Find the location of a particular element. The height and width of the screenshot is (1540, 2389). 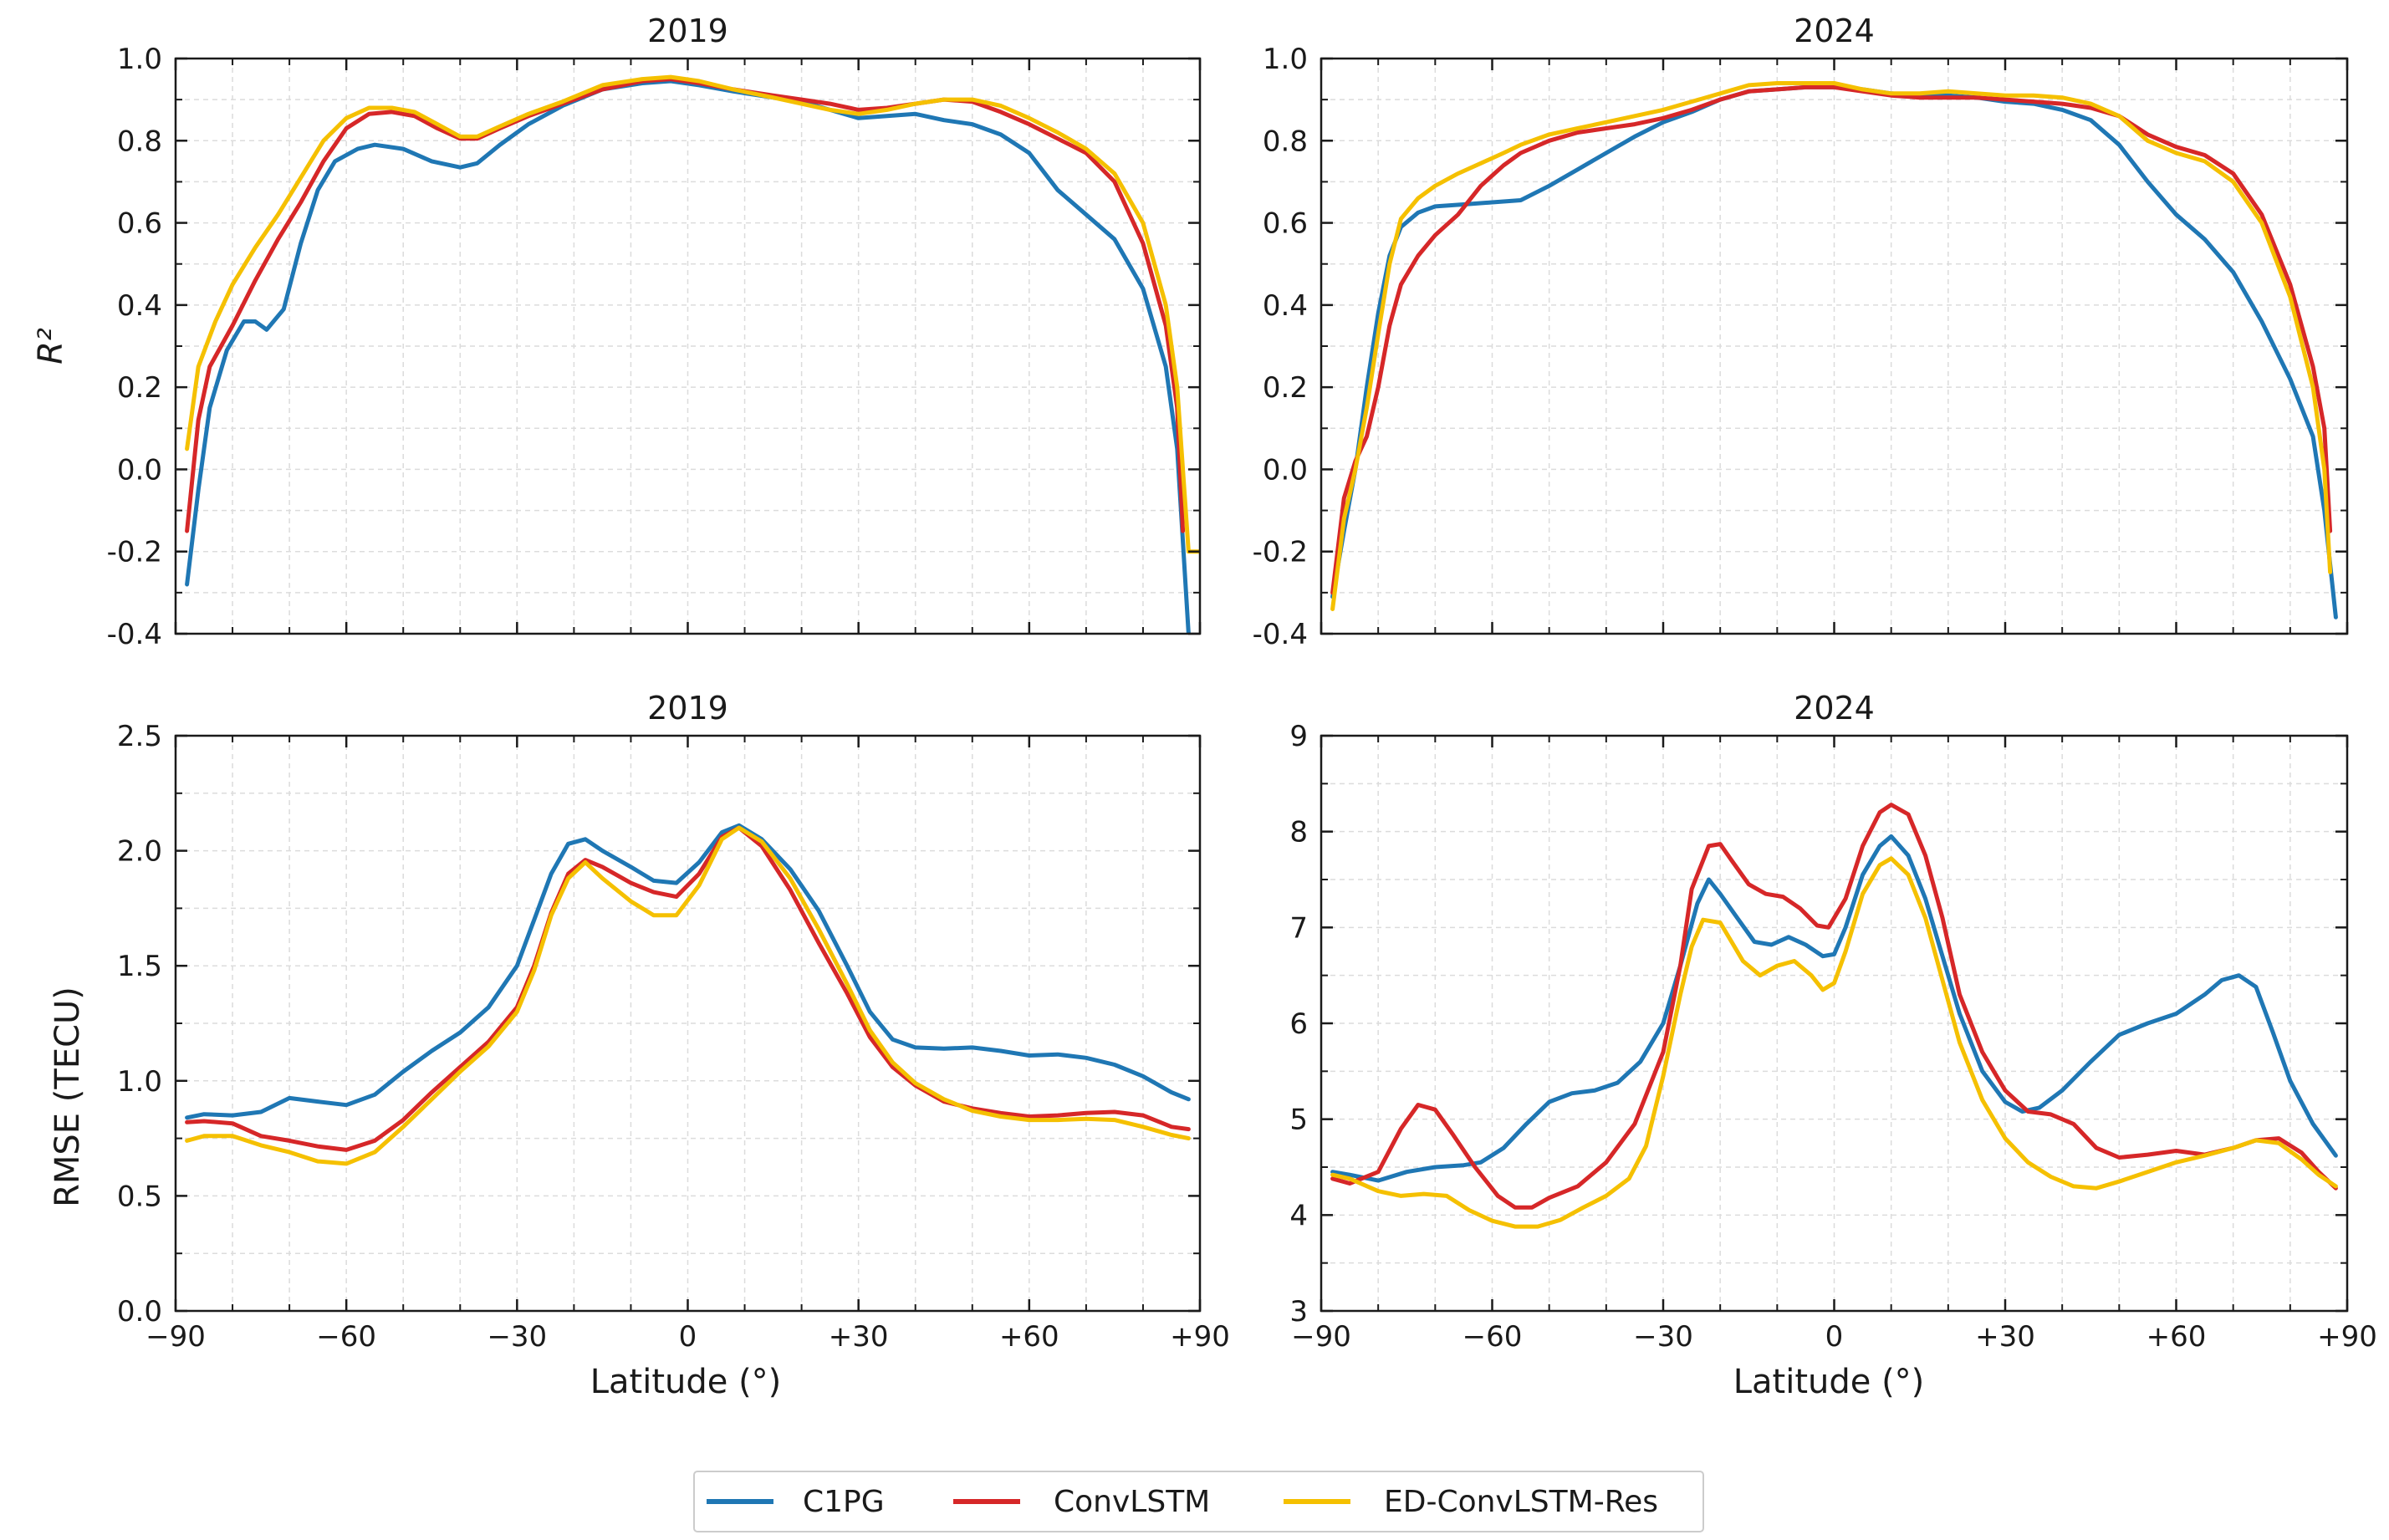

legend-label-ed-convlstm-res: ED-ConvLSTM-Res is located at coordinates (1521, 1502).